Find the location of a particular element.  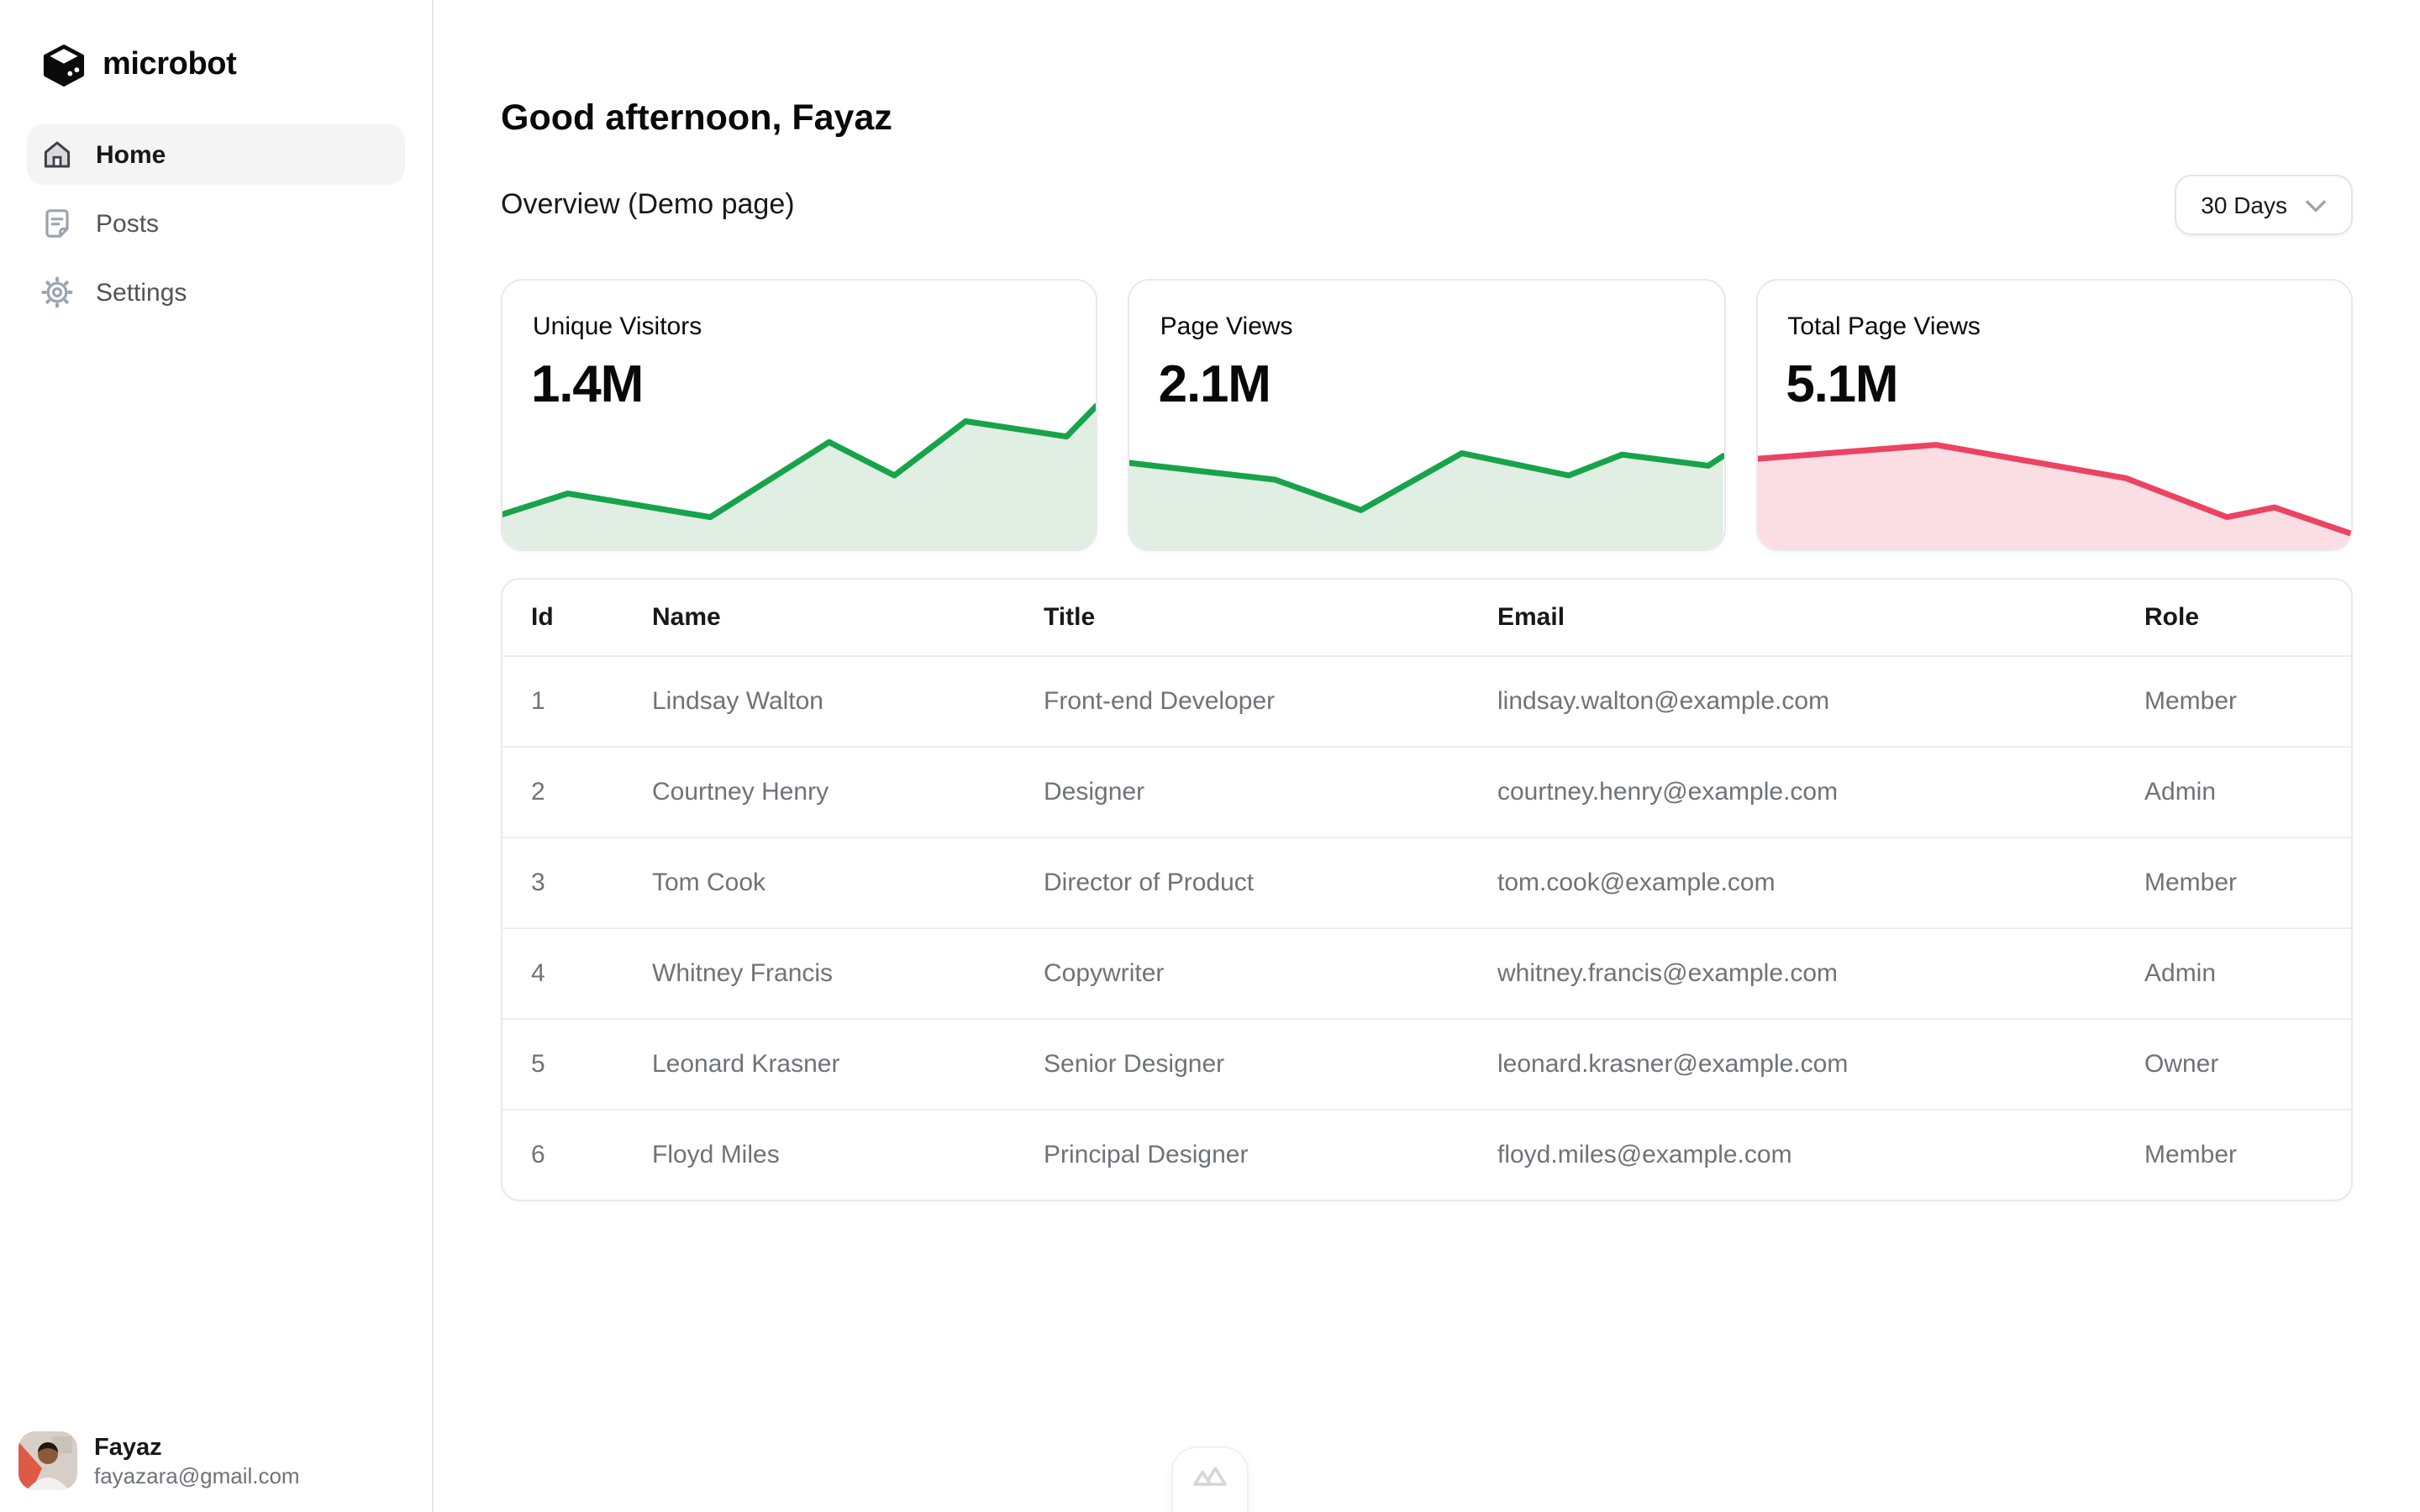

cell-email: whitney.francis@example.com is located at coordinates (1668, 973).